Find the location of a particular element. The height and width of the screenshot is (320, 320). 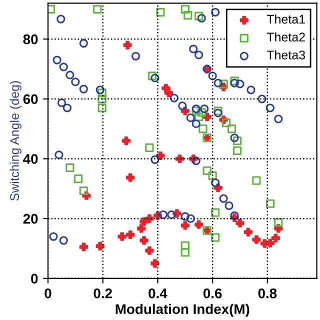

legend-label: Theta1 is located at coordinates (285, 19).